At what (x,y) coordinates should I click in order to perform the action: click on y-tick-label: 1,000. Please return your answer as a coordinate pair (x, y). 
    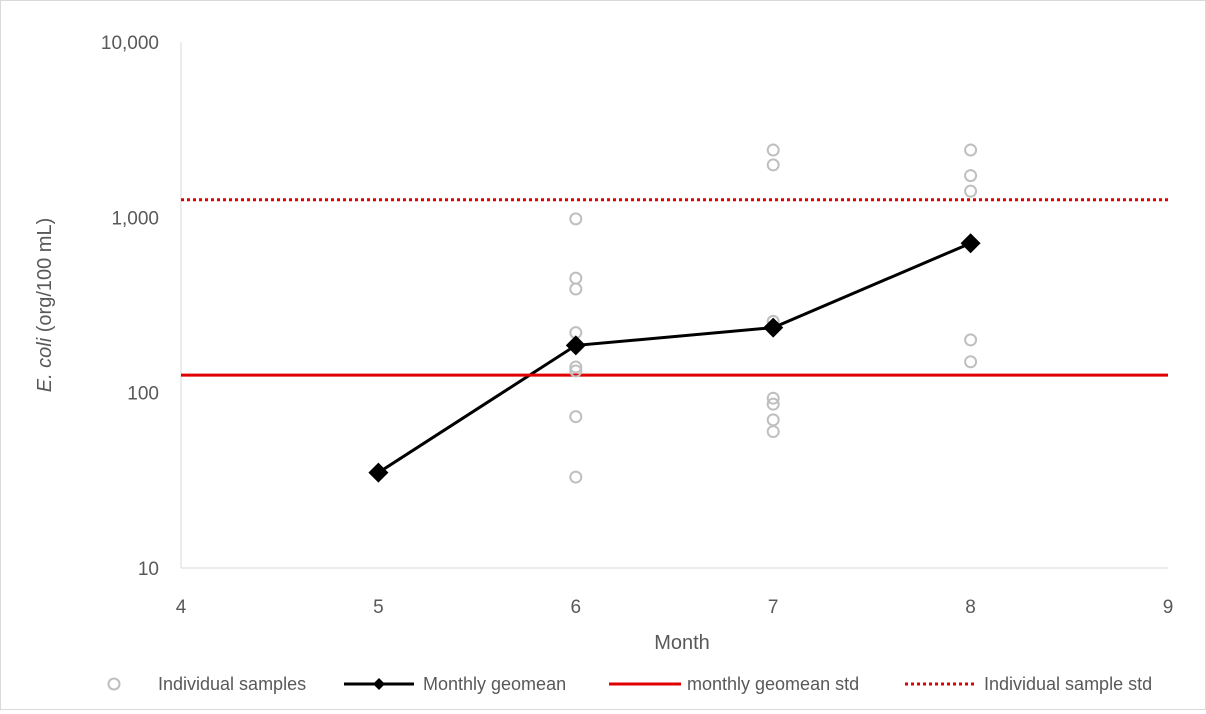
    Looking at the image, I should click on (135, 218).